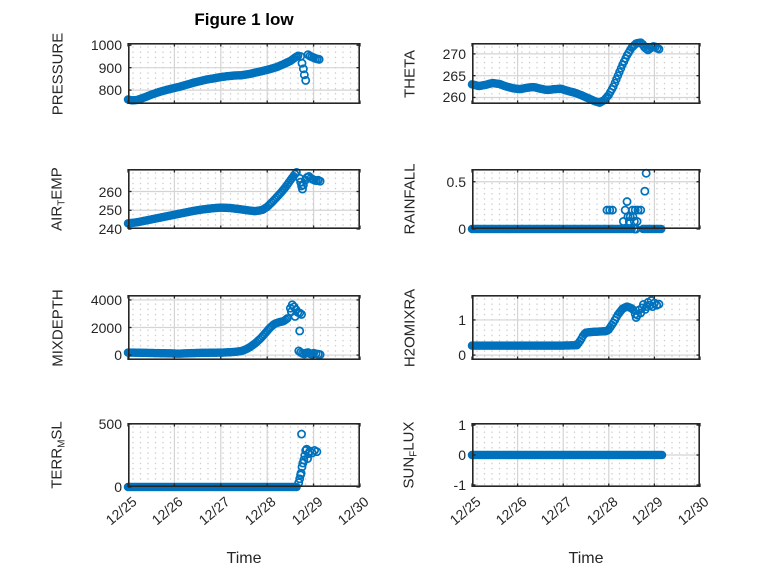 The image size is (778, 583). I want to click on y-tick-label: 250, so click(110, 210).